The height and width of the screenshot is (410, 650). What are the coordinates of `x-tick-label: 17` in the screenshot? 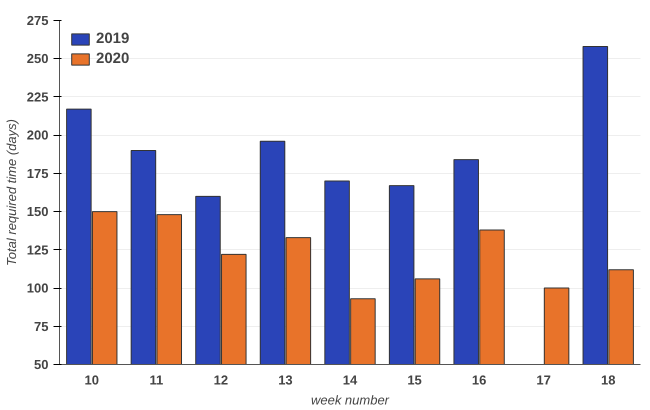 It's located at (543, 380).